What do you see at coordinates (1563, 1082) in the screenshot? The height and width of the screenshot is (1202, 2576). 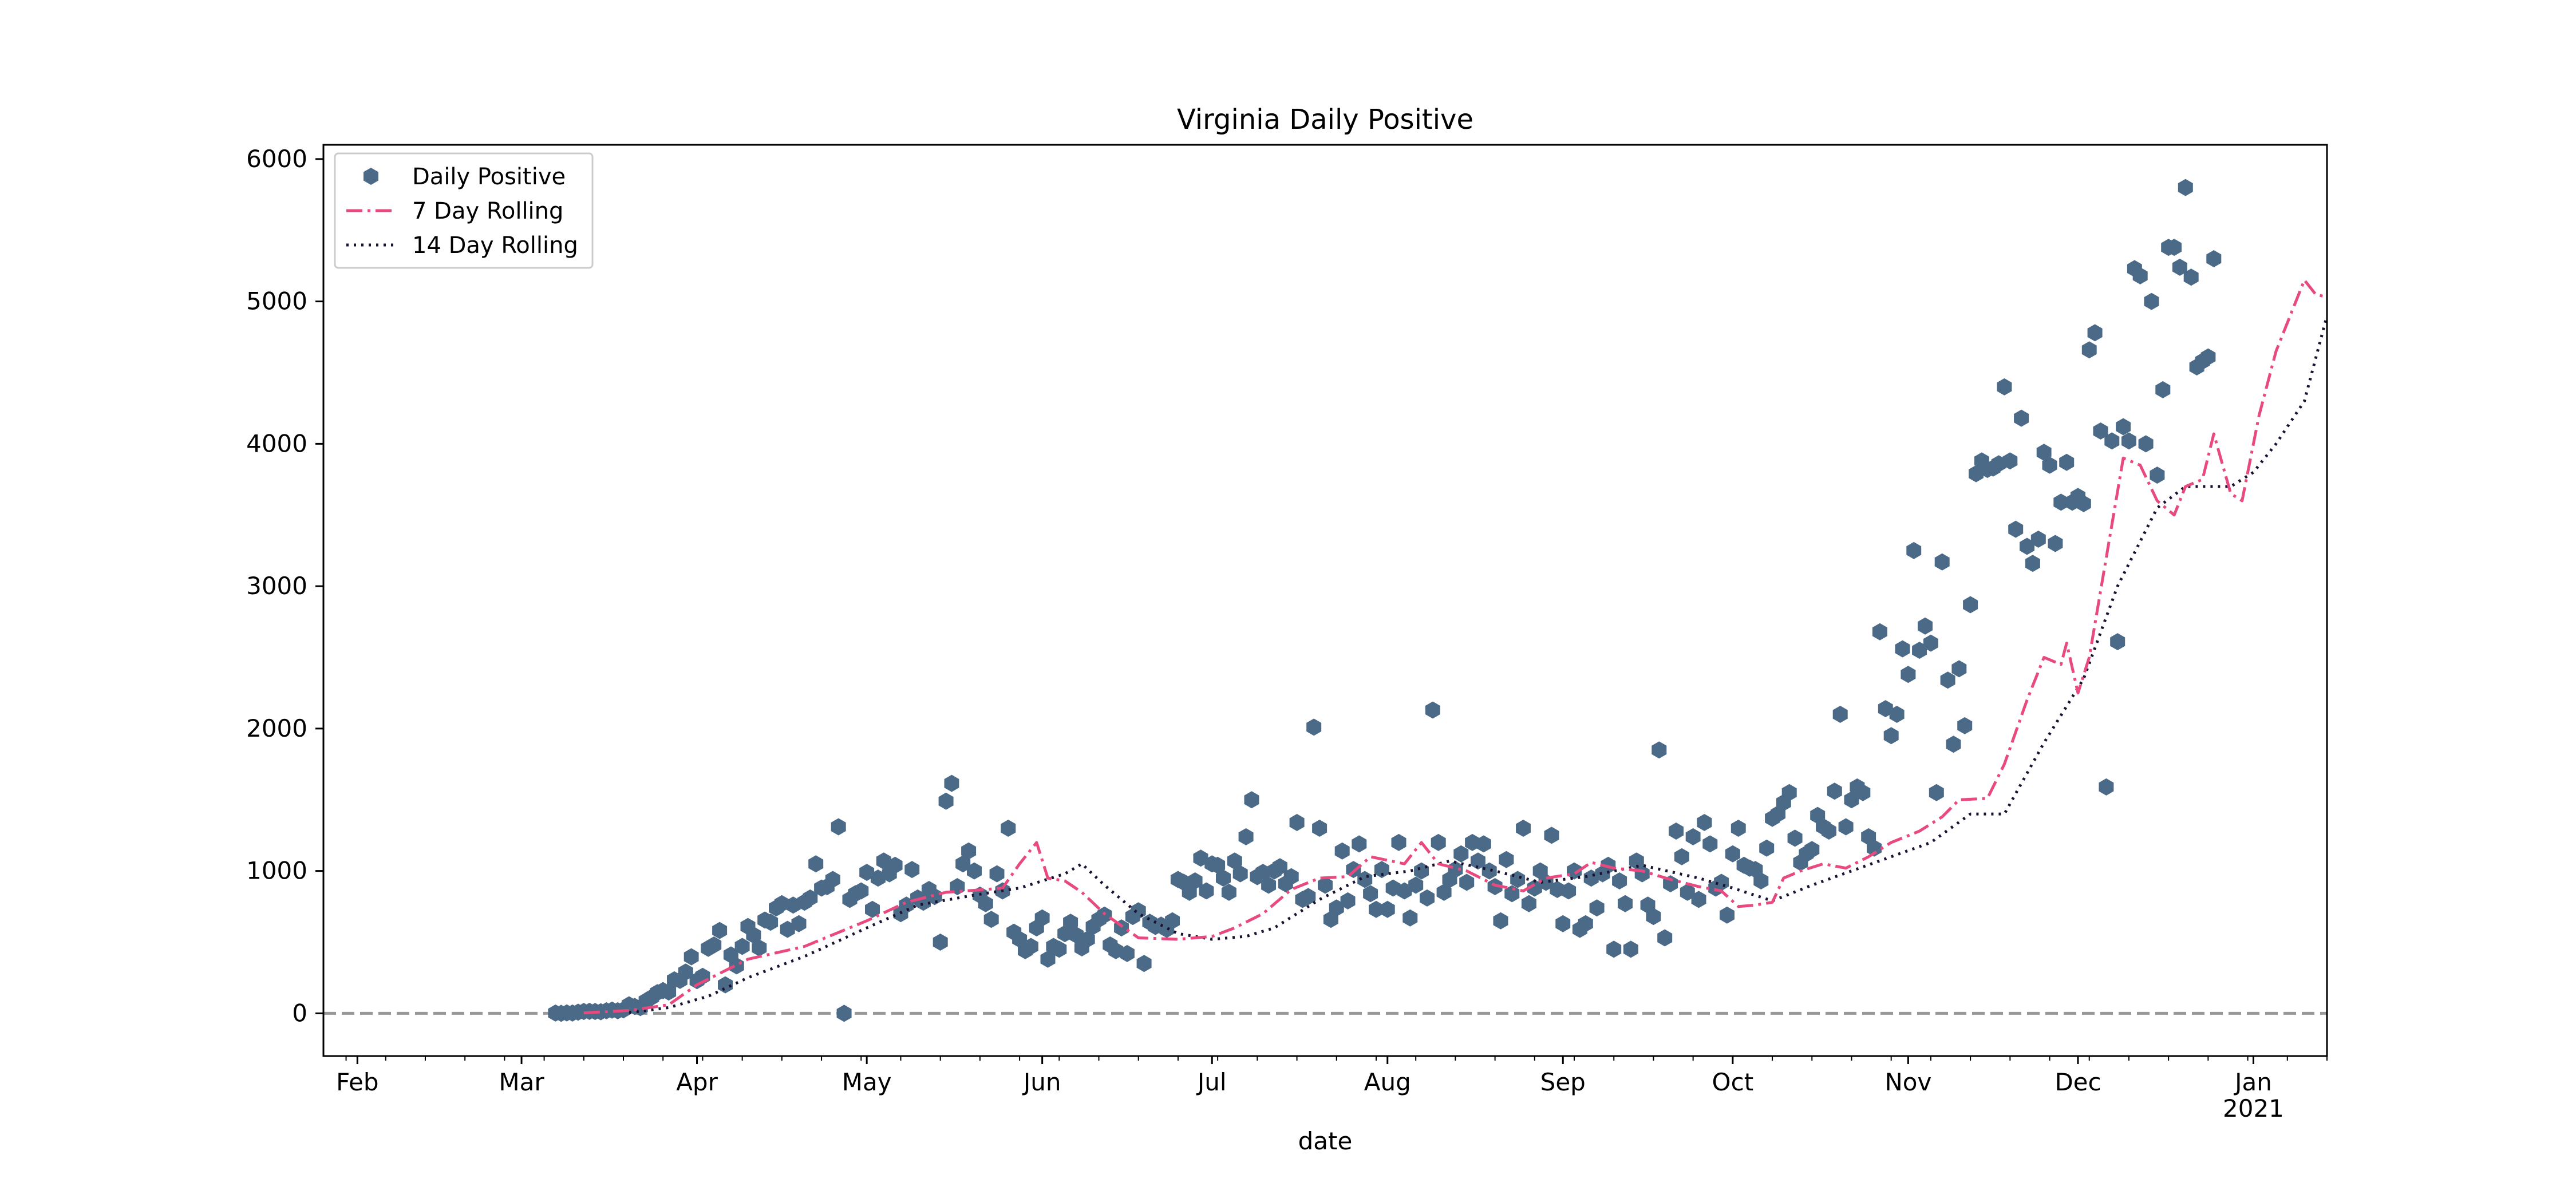 I see `x-tick-label: Sep` at bounding box center [1563, 1082].